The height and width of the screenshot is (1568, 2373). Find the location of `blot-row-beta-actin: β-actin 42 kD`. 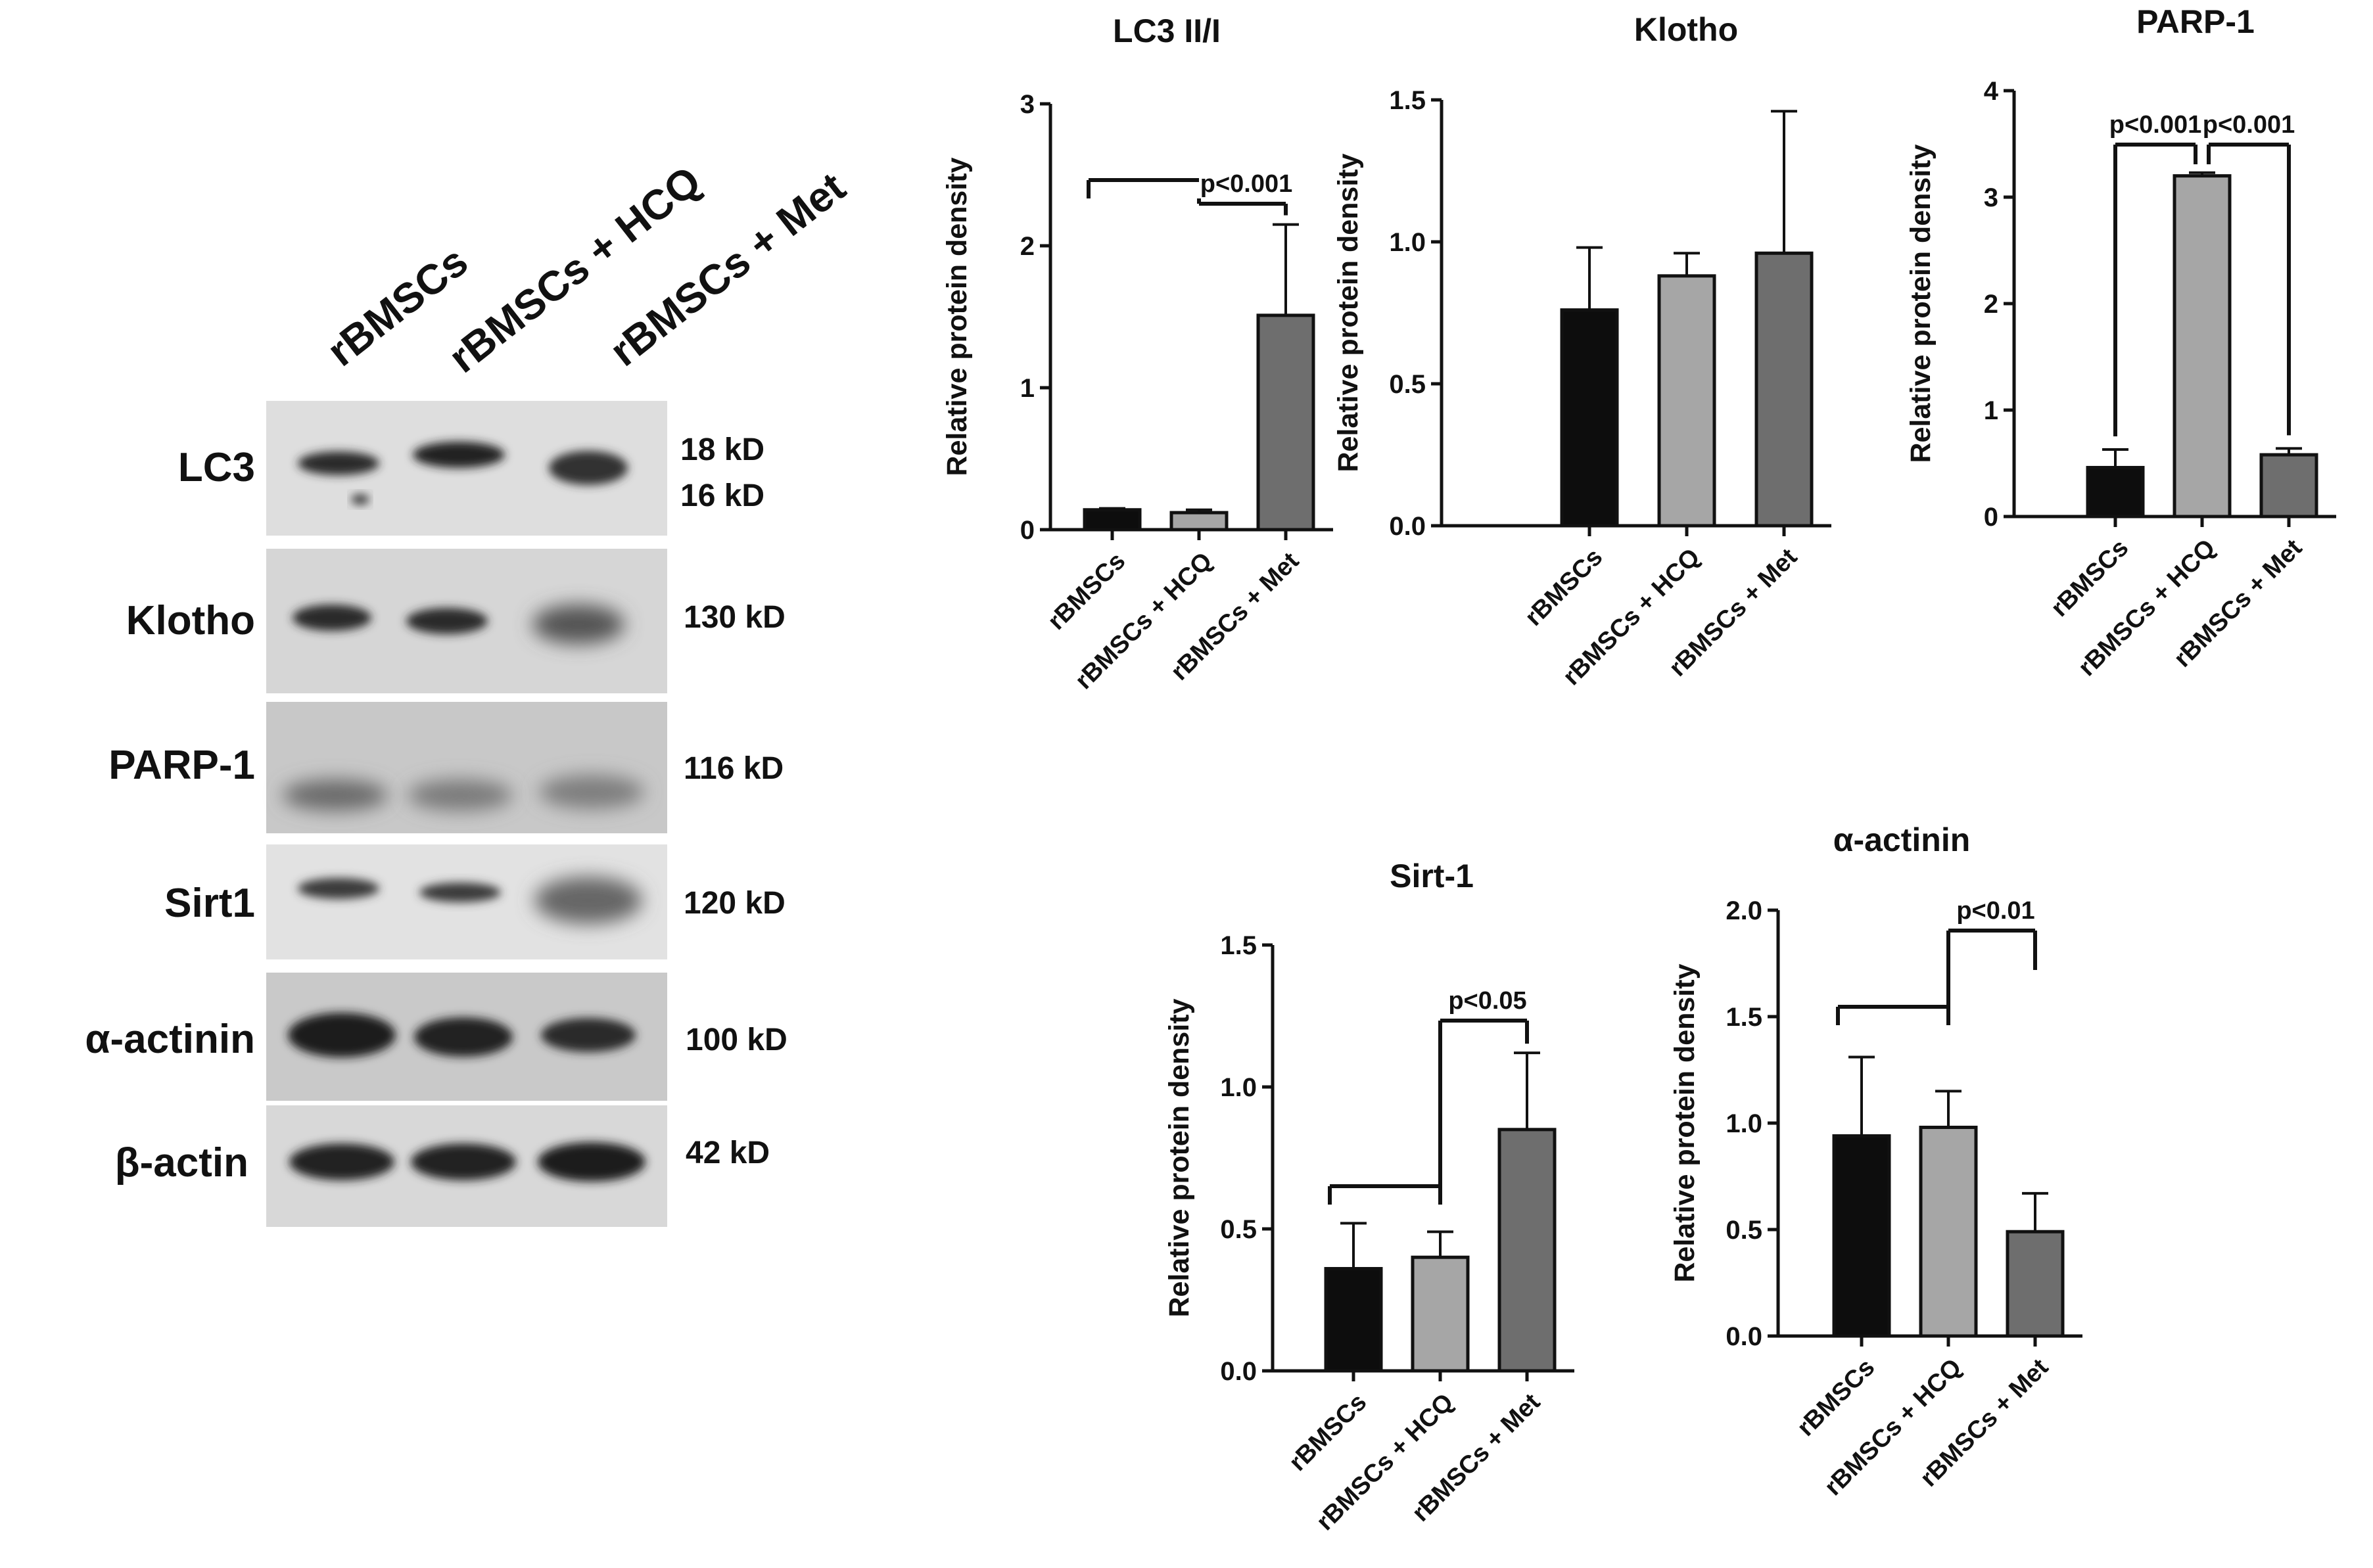

blot-row-beta-actin: β-actin 42 kD is located at coordinates (442, 1166).